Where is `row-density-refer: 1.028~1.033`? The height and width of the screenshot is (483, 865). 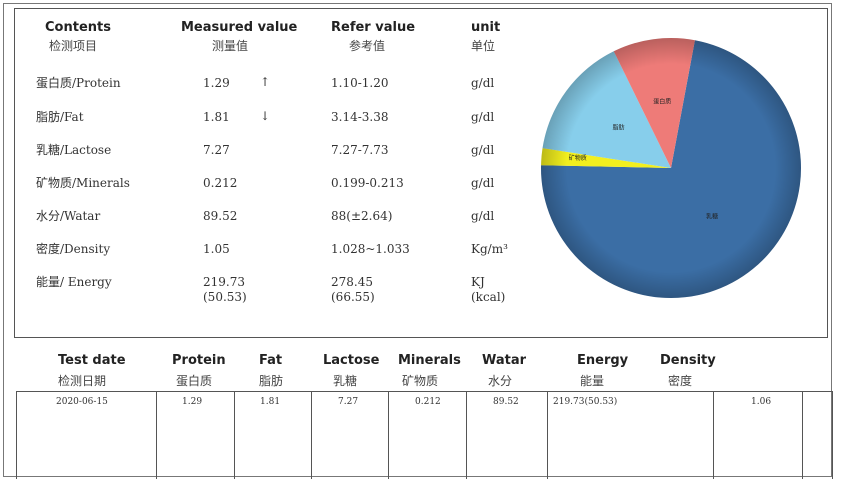 row-density-refer: 1.028~1.033 is located at coordinates (370, 249).